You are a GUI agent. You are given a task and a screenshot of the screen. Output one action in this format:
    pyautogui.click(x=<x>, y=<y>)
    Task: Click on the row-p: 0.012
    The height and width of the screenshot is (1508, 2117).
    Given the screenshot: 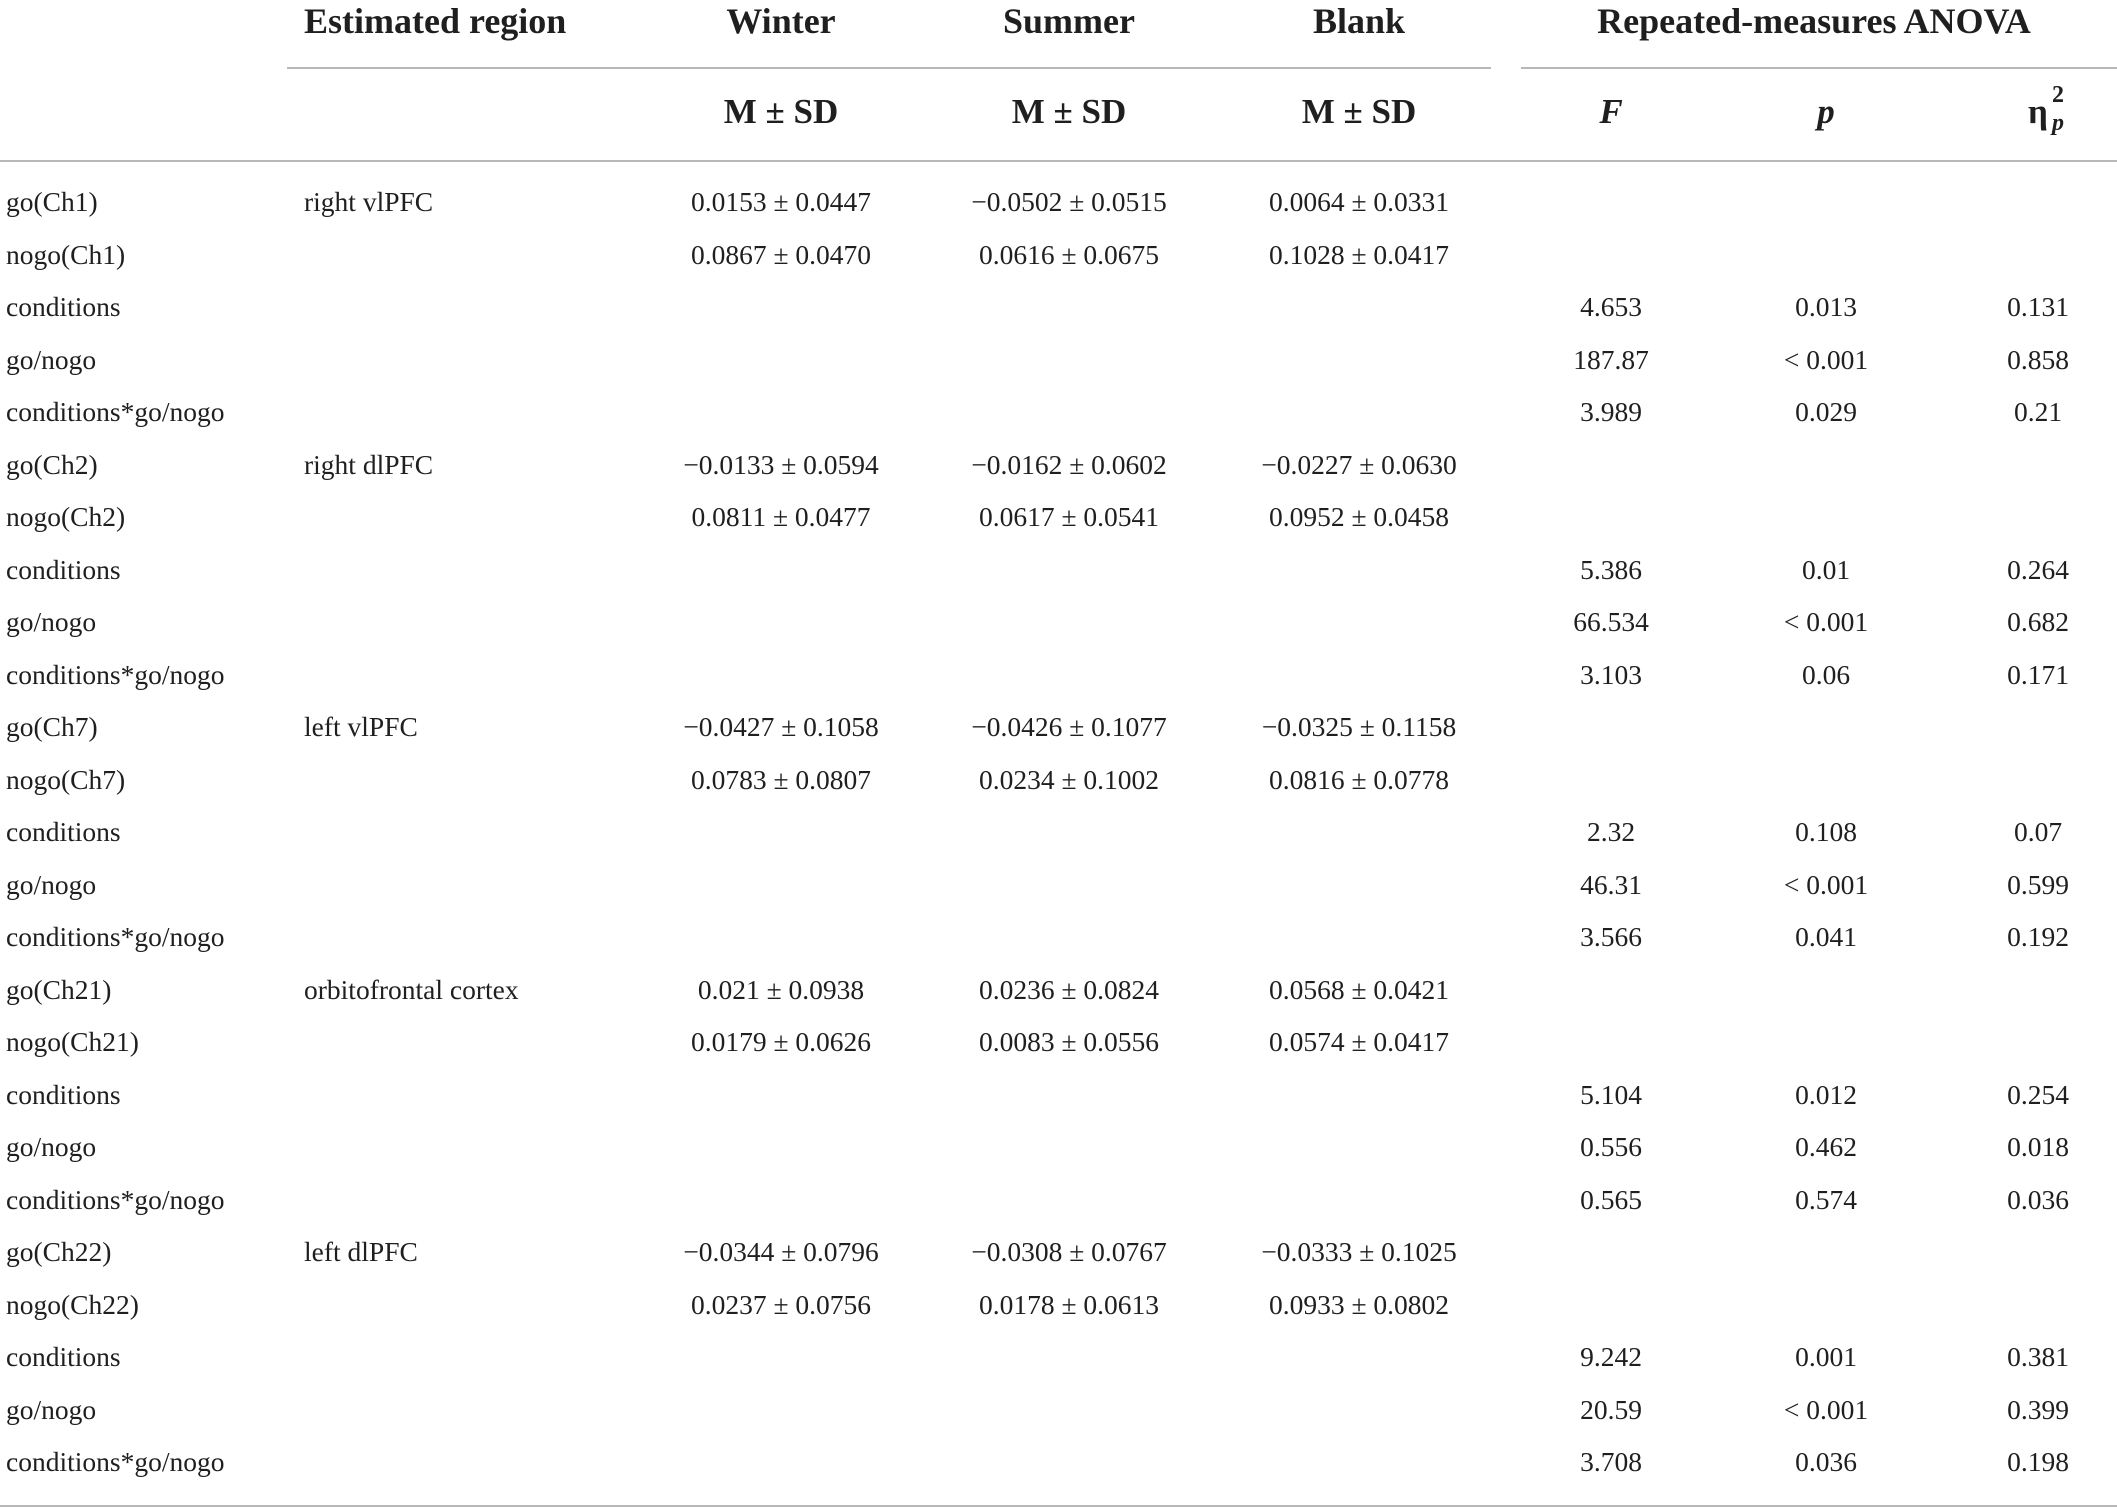 What is the action you would take?
    pyautogui.click(x=1826, y=1094)
    